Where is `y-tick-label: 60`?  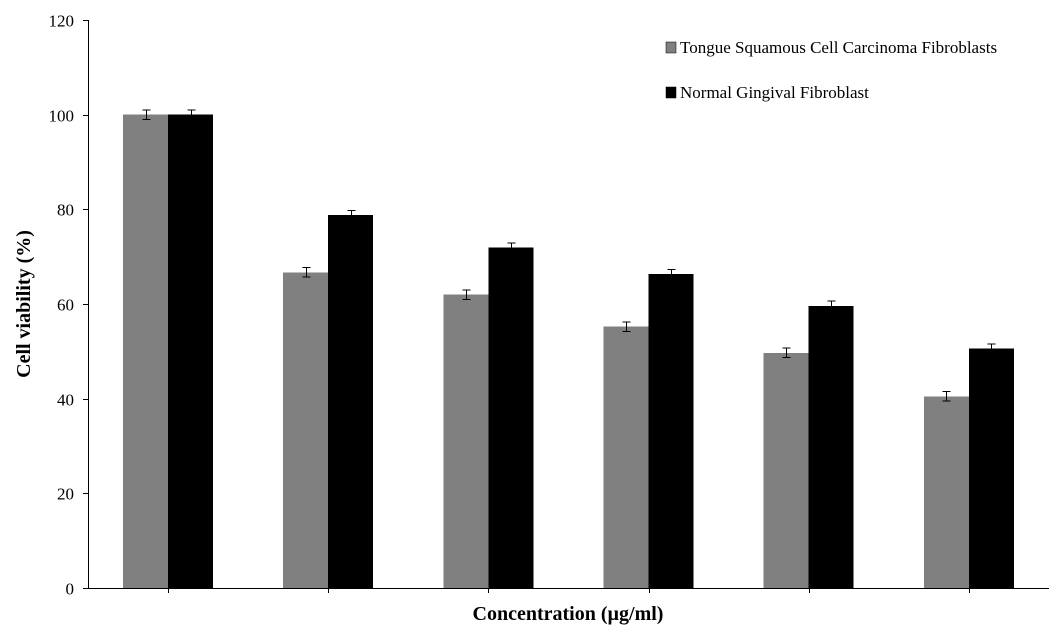 y-tick-label: 60 is located at coordinates (65, 305).